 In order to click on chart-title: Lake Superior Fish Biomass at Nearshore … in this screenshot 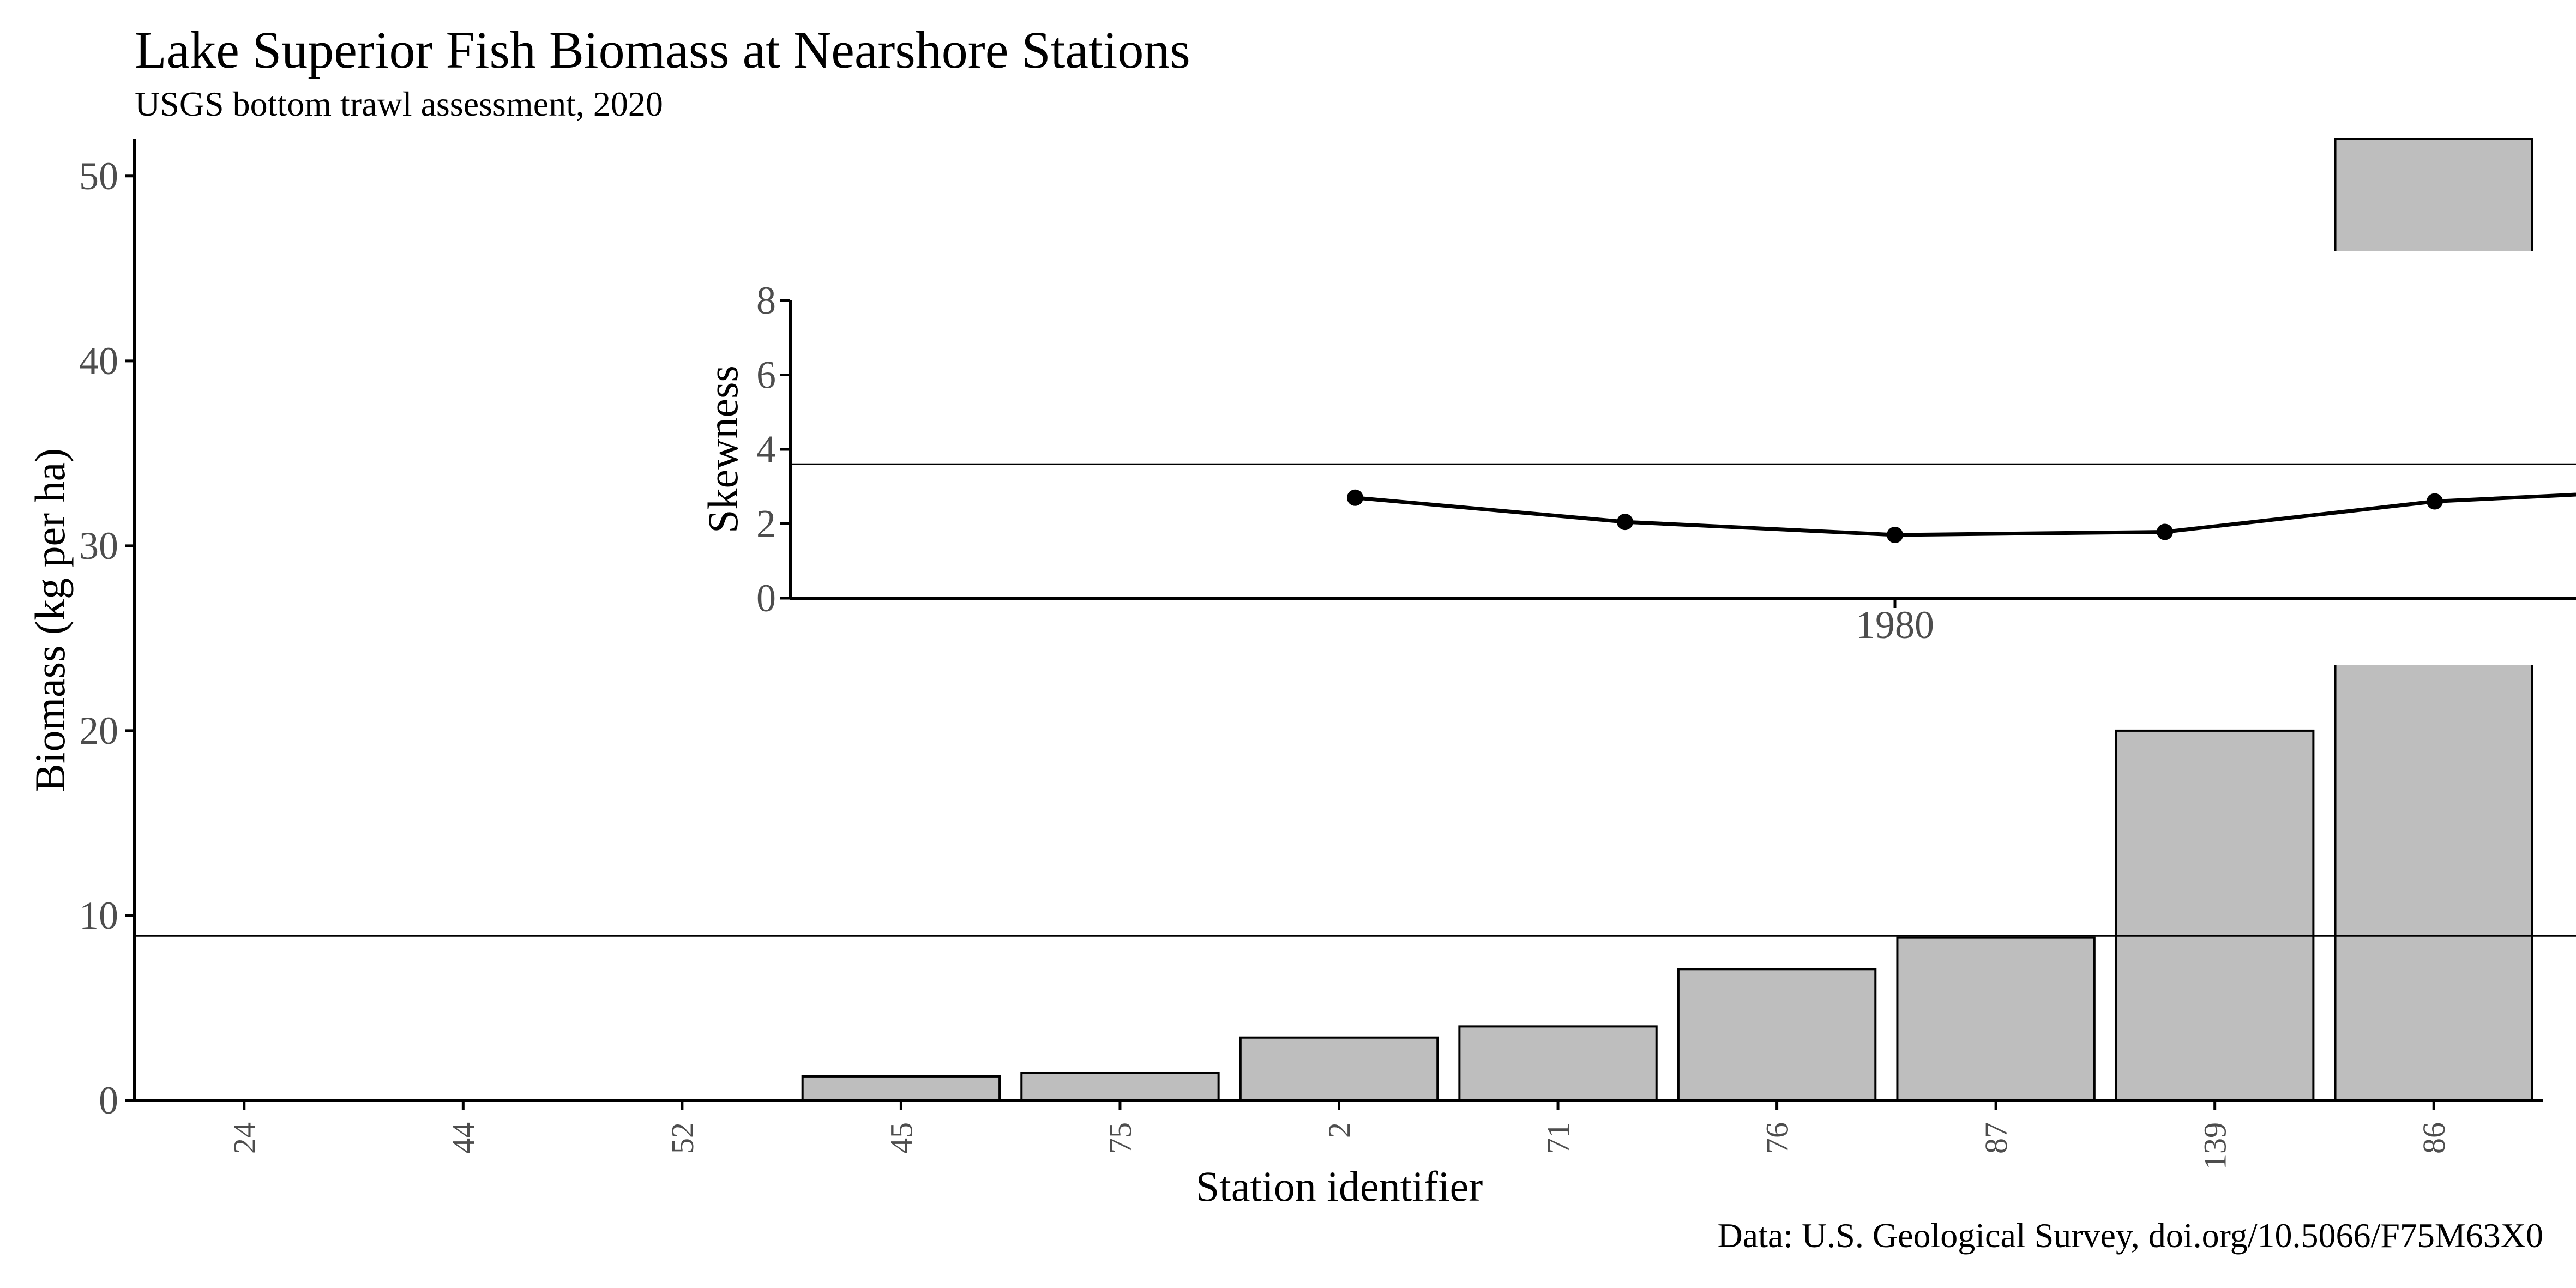, I will do `click(662, 50)`.